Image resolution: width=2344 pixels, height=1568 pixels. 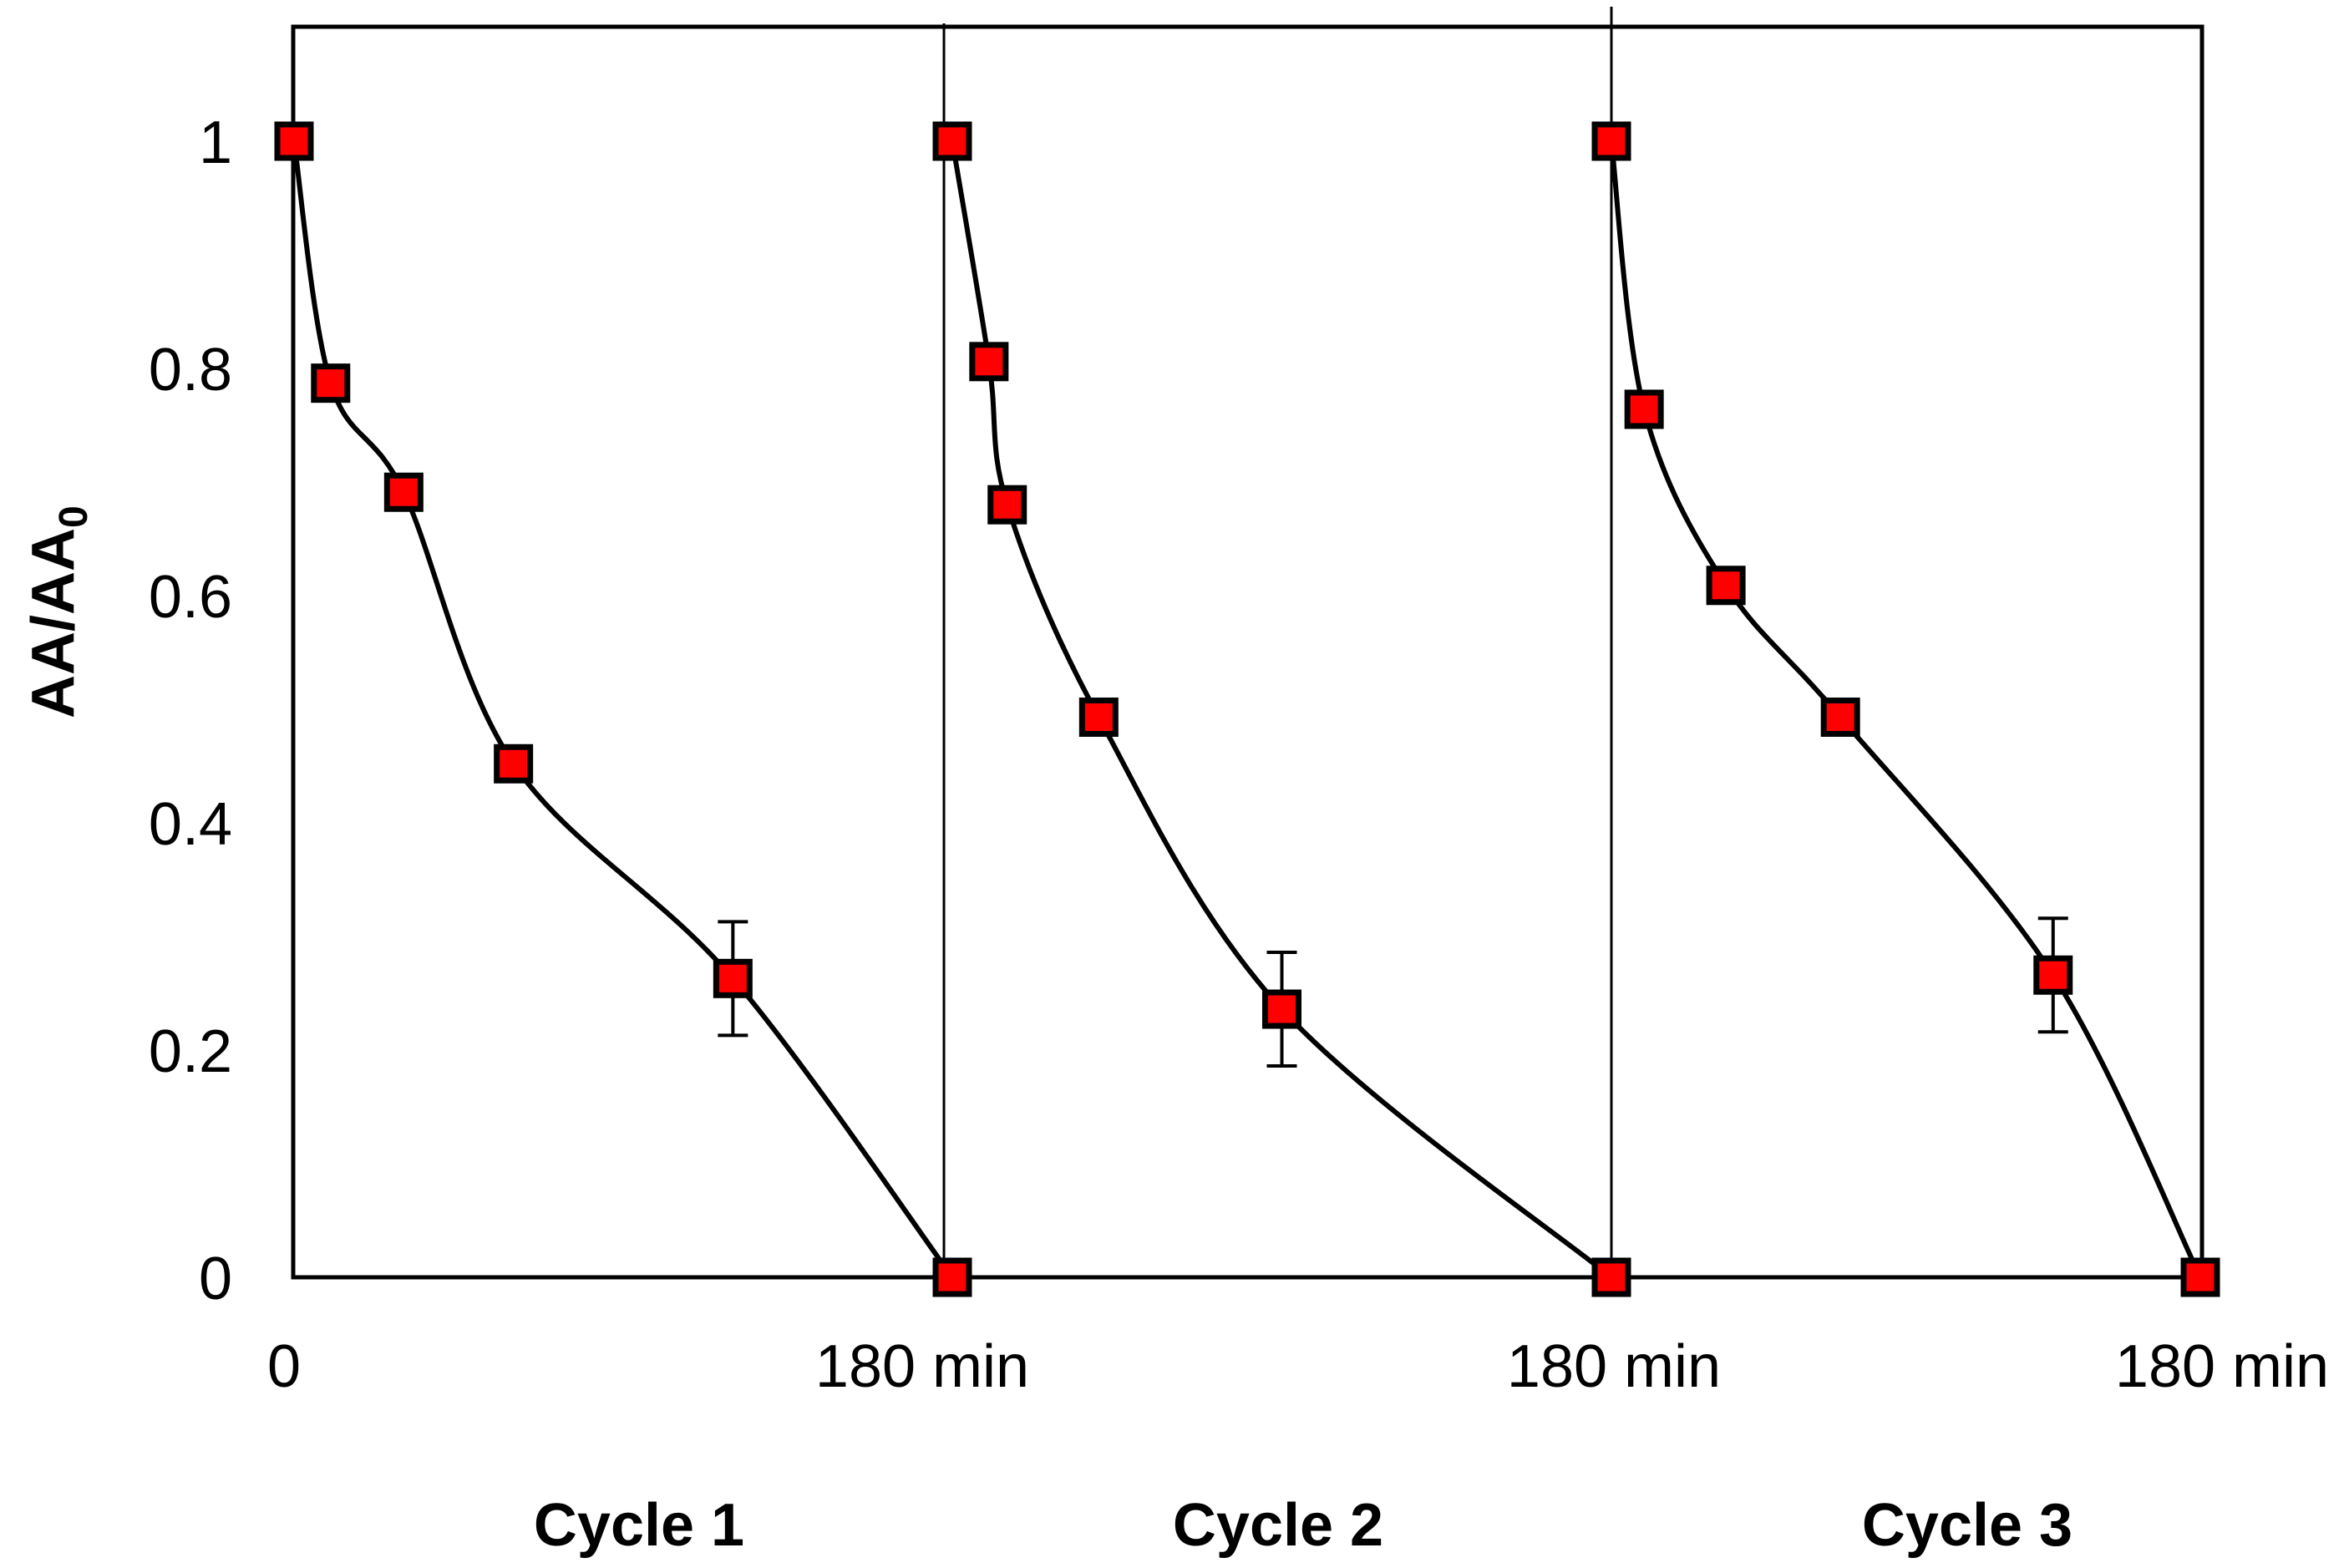 I want to click on x-tick-label-start: 0, so click(x=284, y=1366).